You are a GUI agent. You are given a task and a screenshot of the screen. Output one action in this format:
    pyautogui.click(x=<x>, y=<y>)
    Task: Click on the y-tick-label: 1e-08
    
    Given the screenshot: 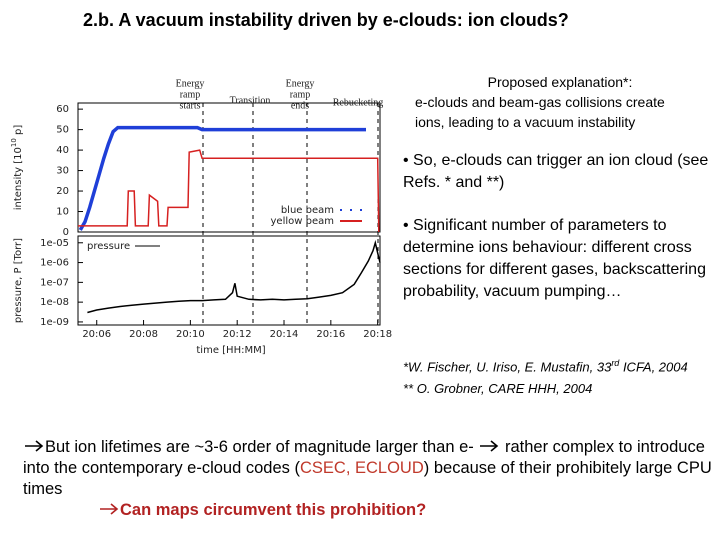 What is the action you would take?
    pyautogui.click(x=54, y=302)
    